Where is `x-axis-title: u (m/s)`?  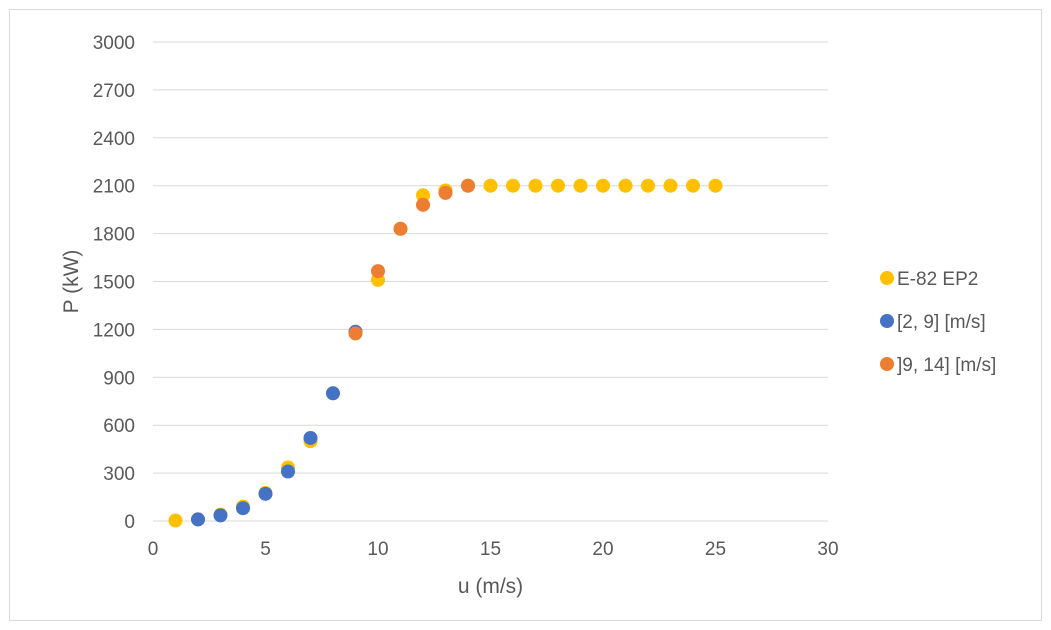
x-axis-title: u (m/s) is located at coordinates (490, 586).